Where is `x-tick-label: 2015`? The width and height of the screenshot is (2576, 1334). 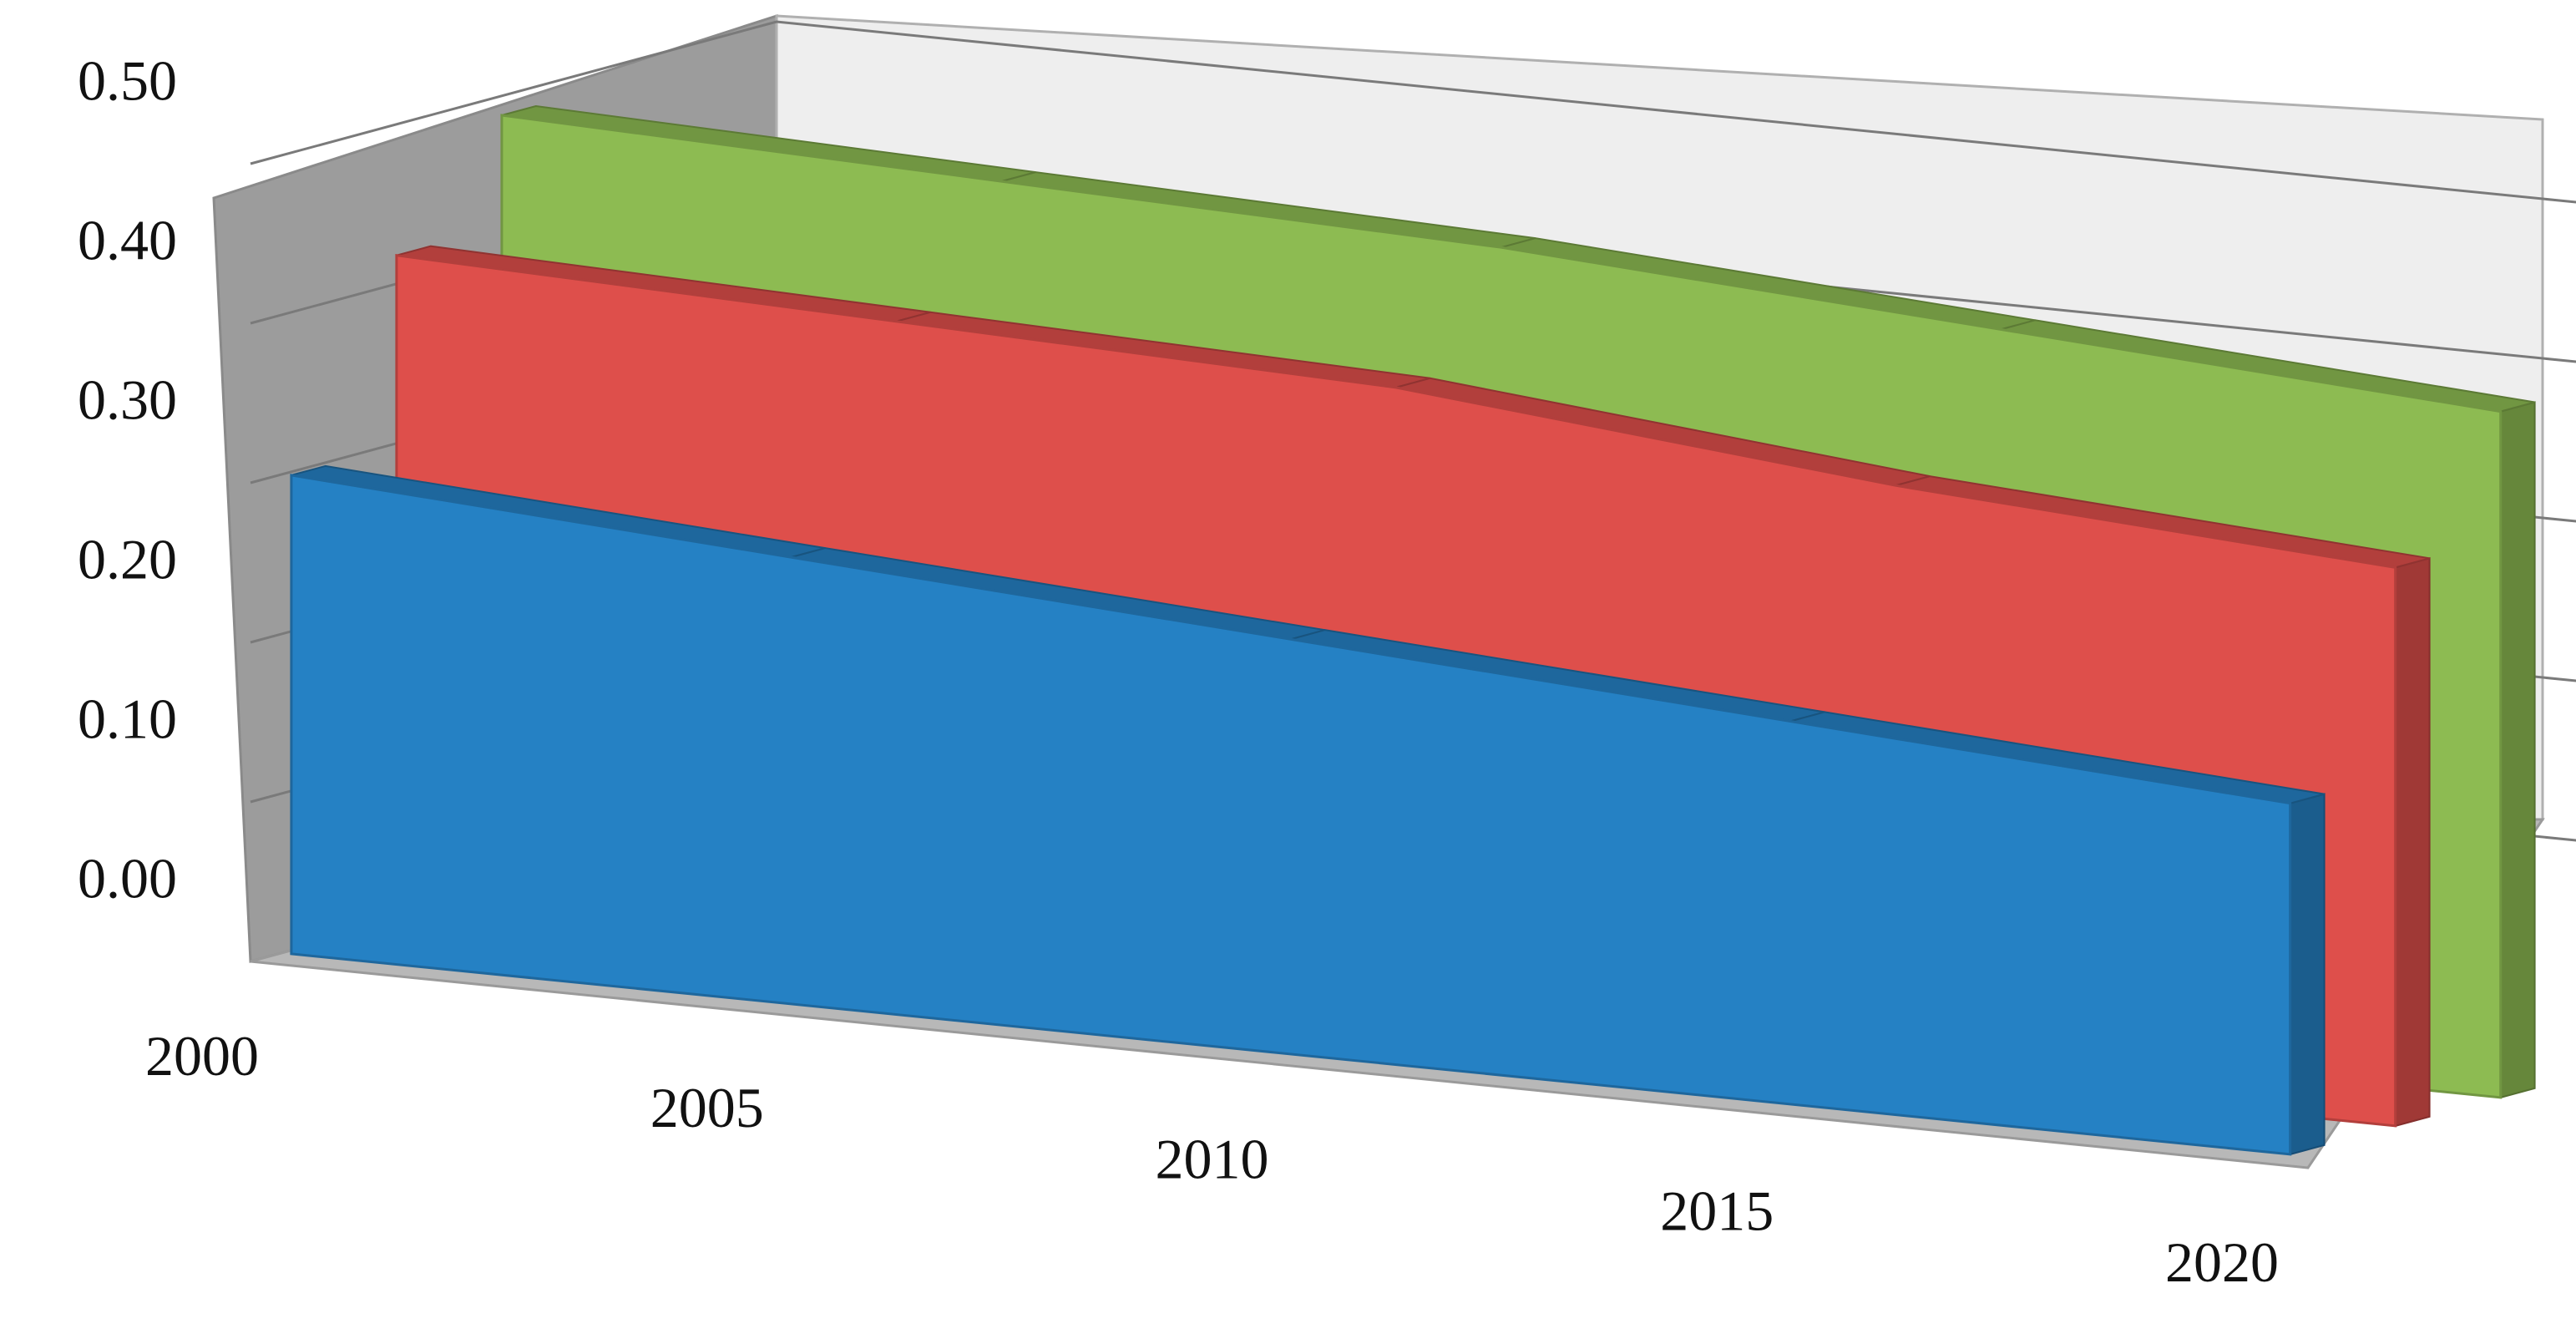
x-tick-label: 2015 is located at coordinates (1717, 1210).